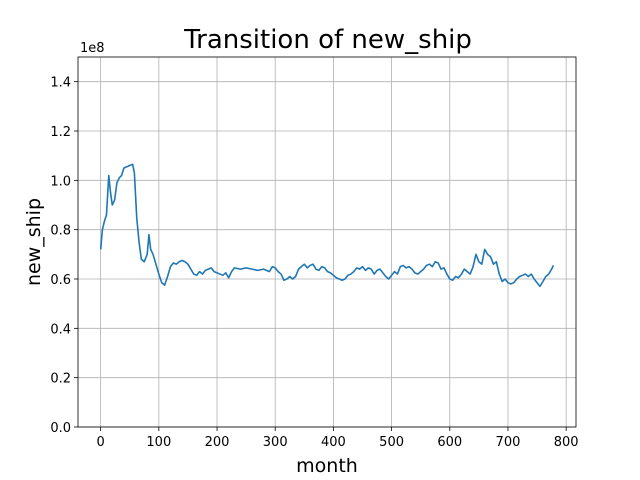  Describe the element at coordinates (60, 83) in the screenshot. I see `y-tick-label: 1.4` at that location.